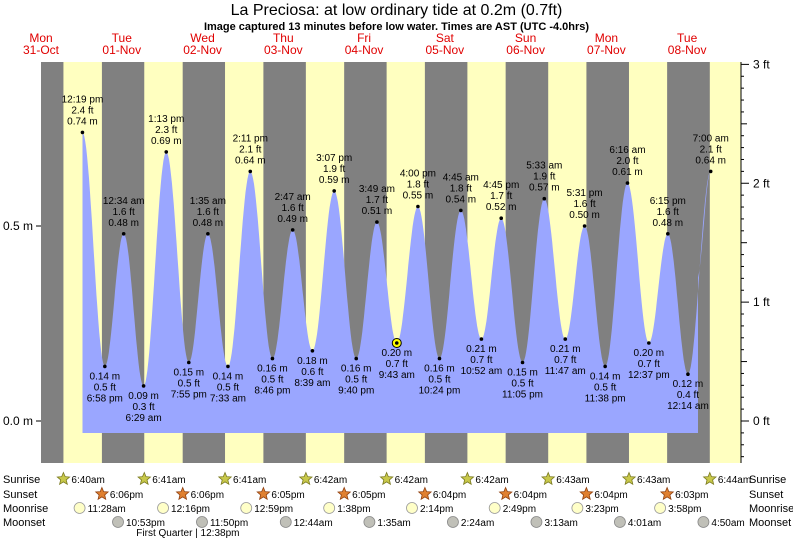 This screenshot has height=539, width=793. What do you see at coordinates (83, 99) in the screenshot?
I see `tide-time-label: 12:19 pm` at bounding box center [83, 99].